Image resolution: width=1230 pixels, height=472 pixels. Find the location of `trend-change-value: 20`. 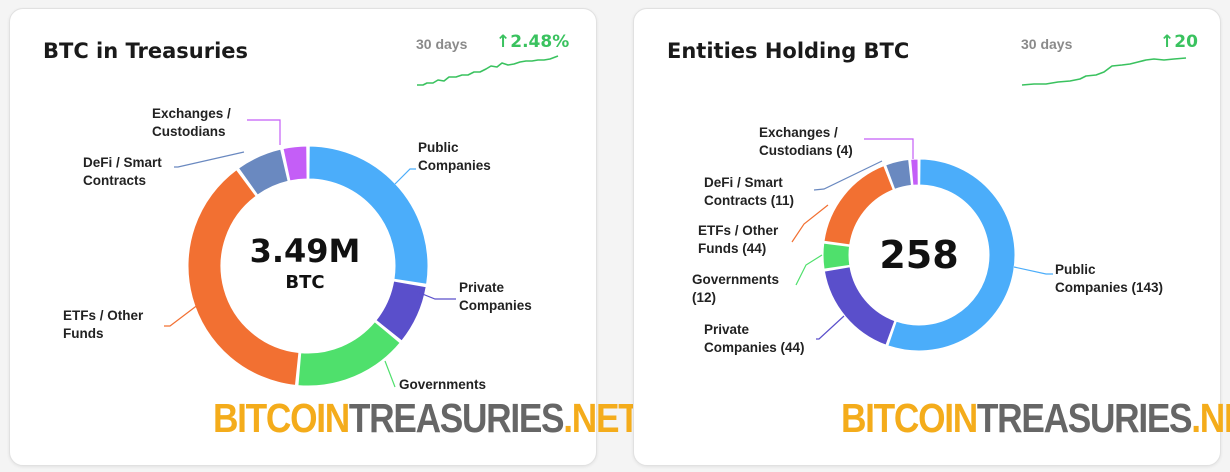

trend-change-value: 20 is located at coordinates (1186, 42).